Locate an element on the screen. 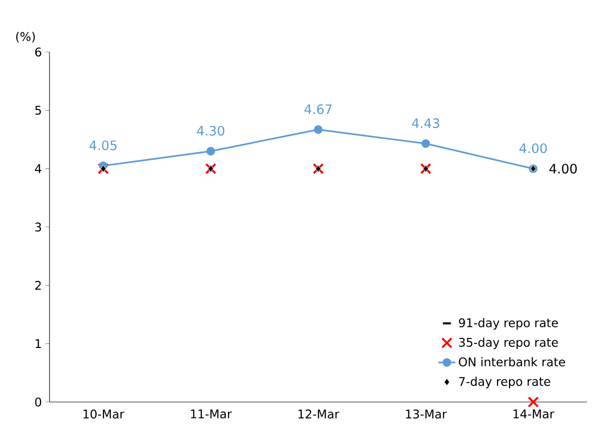 The width and height of the screenshot is (597, 434). legend-label: 35-day repo rate is located at coordinates (508, 344).